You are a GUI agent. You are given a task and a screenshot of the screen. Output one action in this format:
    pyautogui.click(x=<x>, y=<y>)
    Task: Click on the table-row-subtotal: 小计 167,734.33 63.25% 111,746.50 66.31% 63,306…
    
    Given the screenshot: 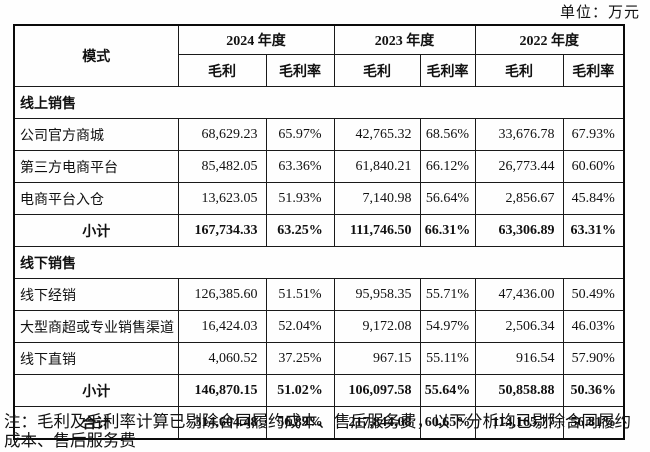 What is the action you would take?
    pyautogui.click(x=319, y=230)
    